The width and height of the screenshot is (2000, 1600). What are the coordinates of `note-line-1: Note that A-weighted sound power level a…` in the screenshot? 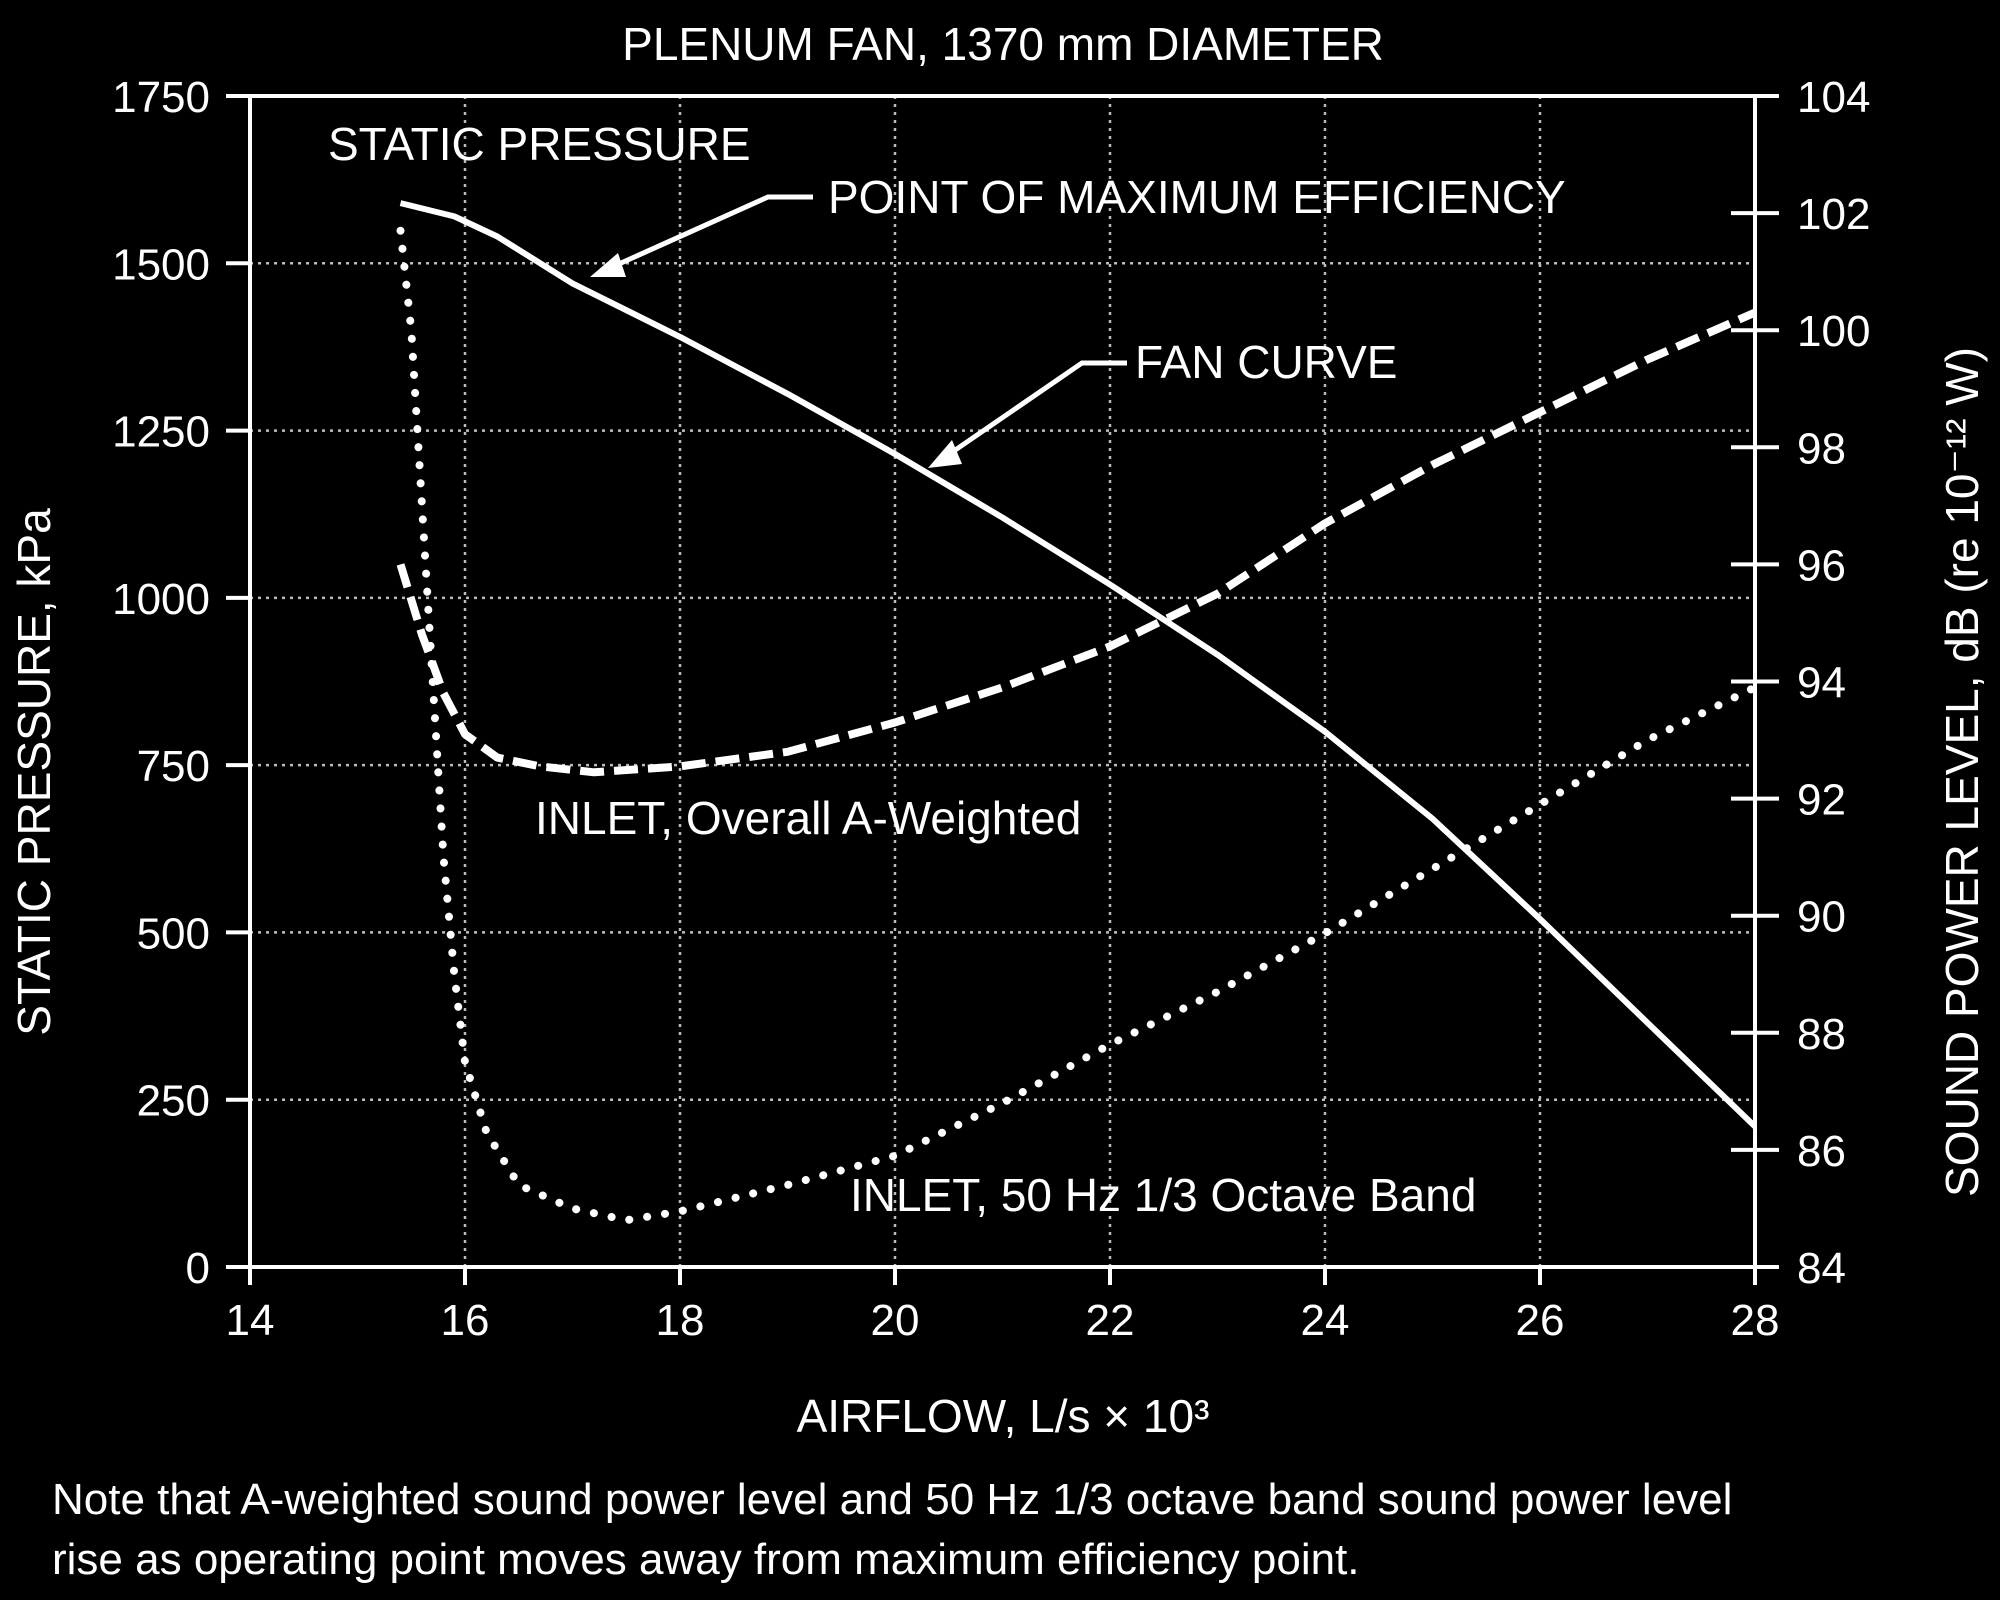 It's located at (892, 1499).